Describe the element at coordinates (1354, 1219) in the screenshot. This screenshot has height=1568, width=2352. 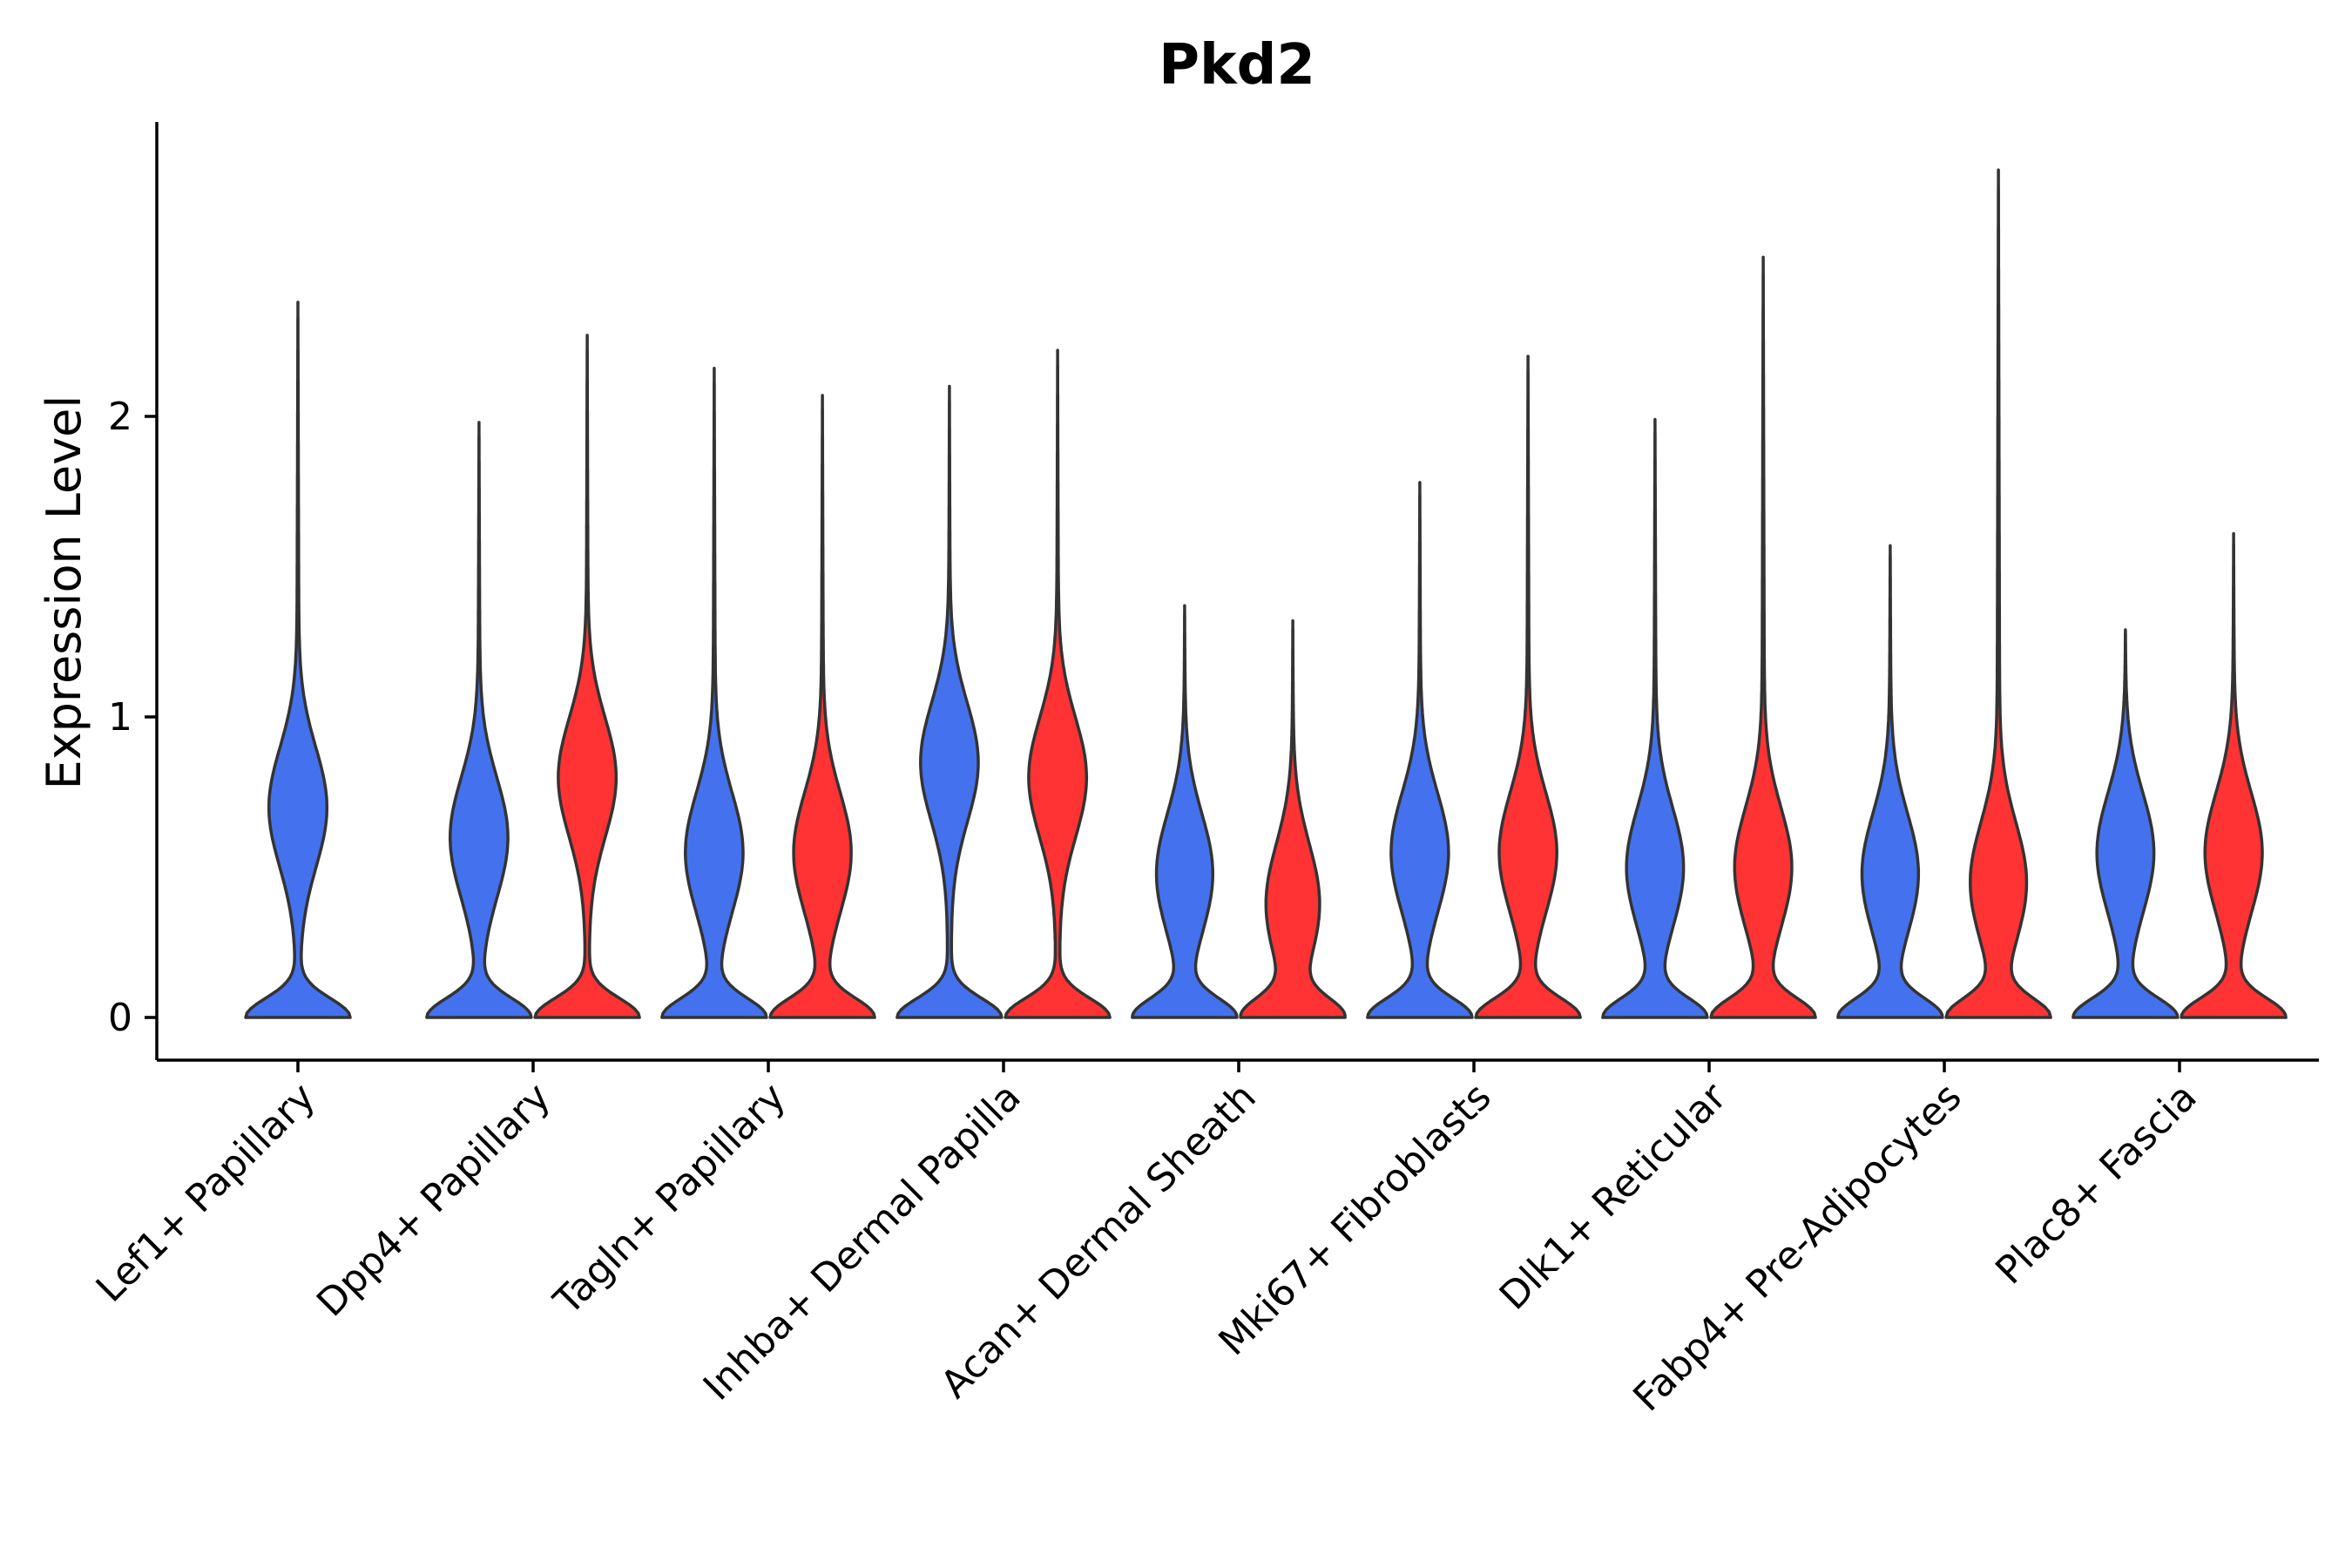
I see `x-tick-label: Mki67+ Fibroblasts` at that location.